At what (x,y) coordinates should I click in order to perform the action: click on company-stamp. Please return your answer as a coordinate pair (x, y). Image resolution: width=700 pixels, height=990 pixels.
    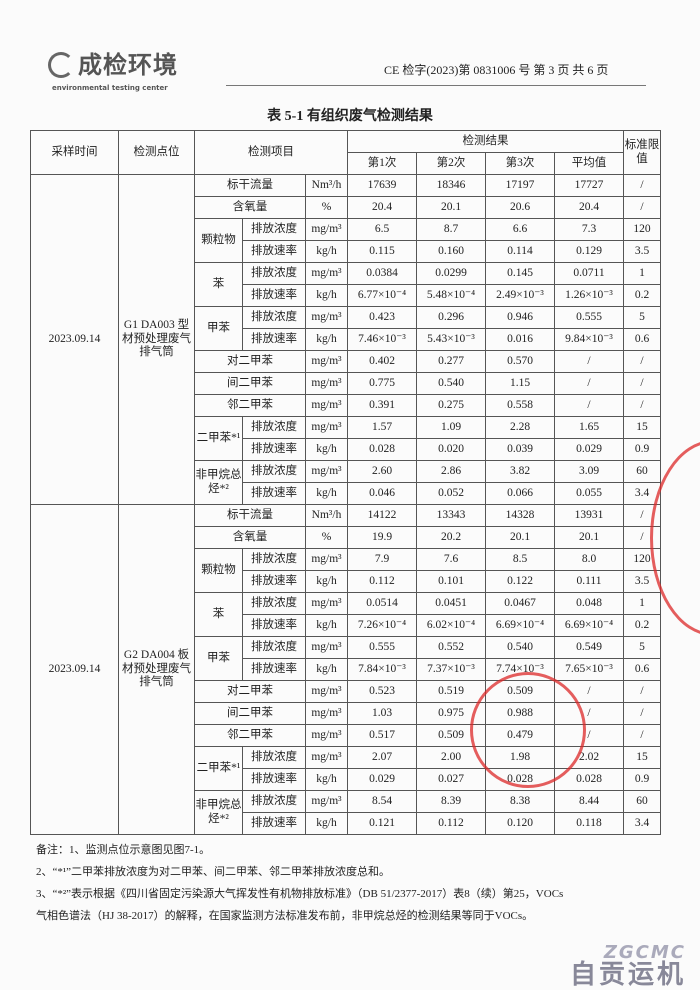
    Looking at the image, I should click on (528, 730).